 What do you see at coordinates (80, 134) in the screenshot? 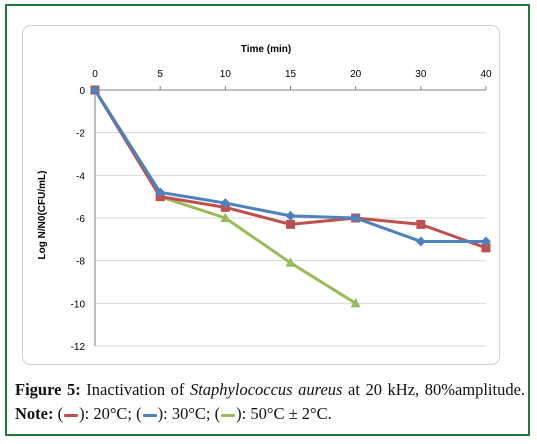
I see `y-tick-label: -2` at bounding box center [80, 134].